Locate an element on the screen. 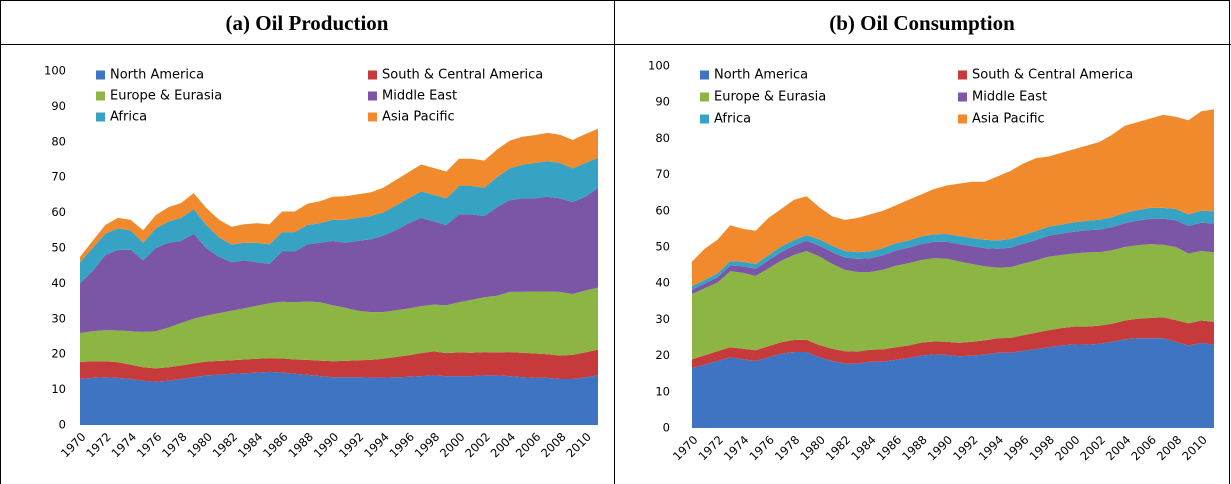 The width and height of the screenshot is (1231, 484). panel-title: (b) Oil Consumption is located at coordinates (922, 23).